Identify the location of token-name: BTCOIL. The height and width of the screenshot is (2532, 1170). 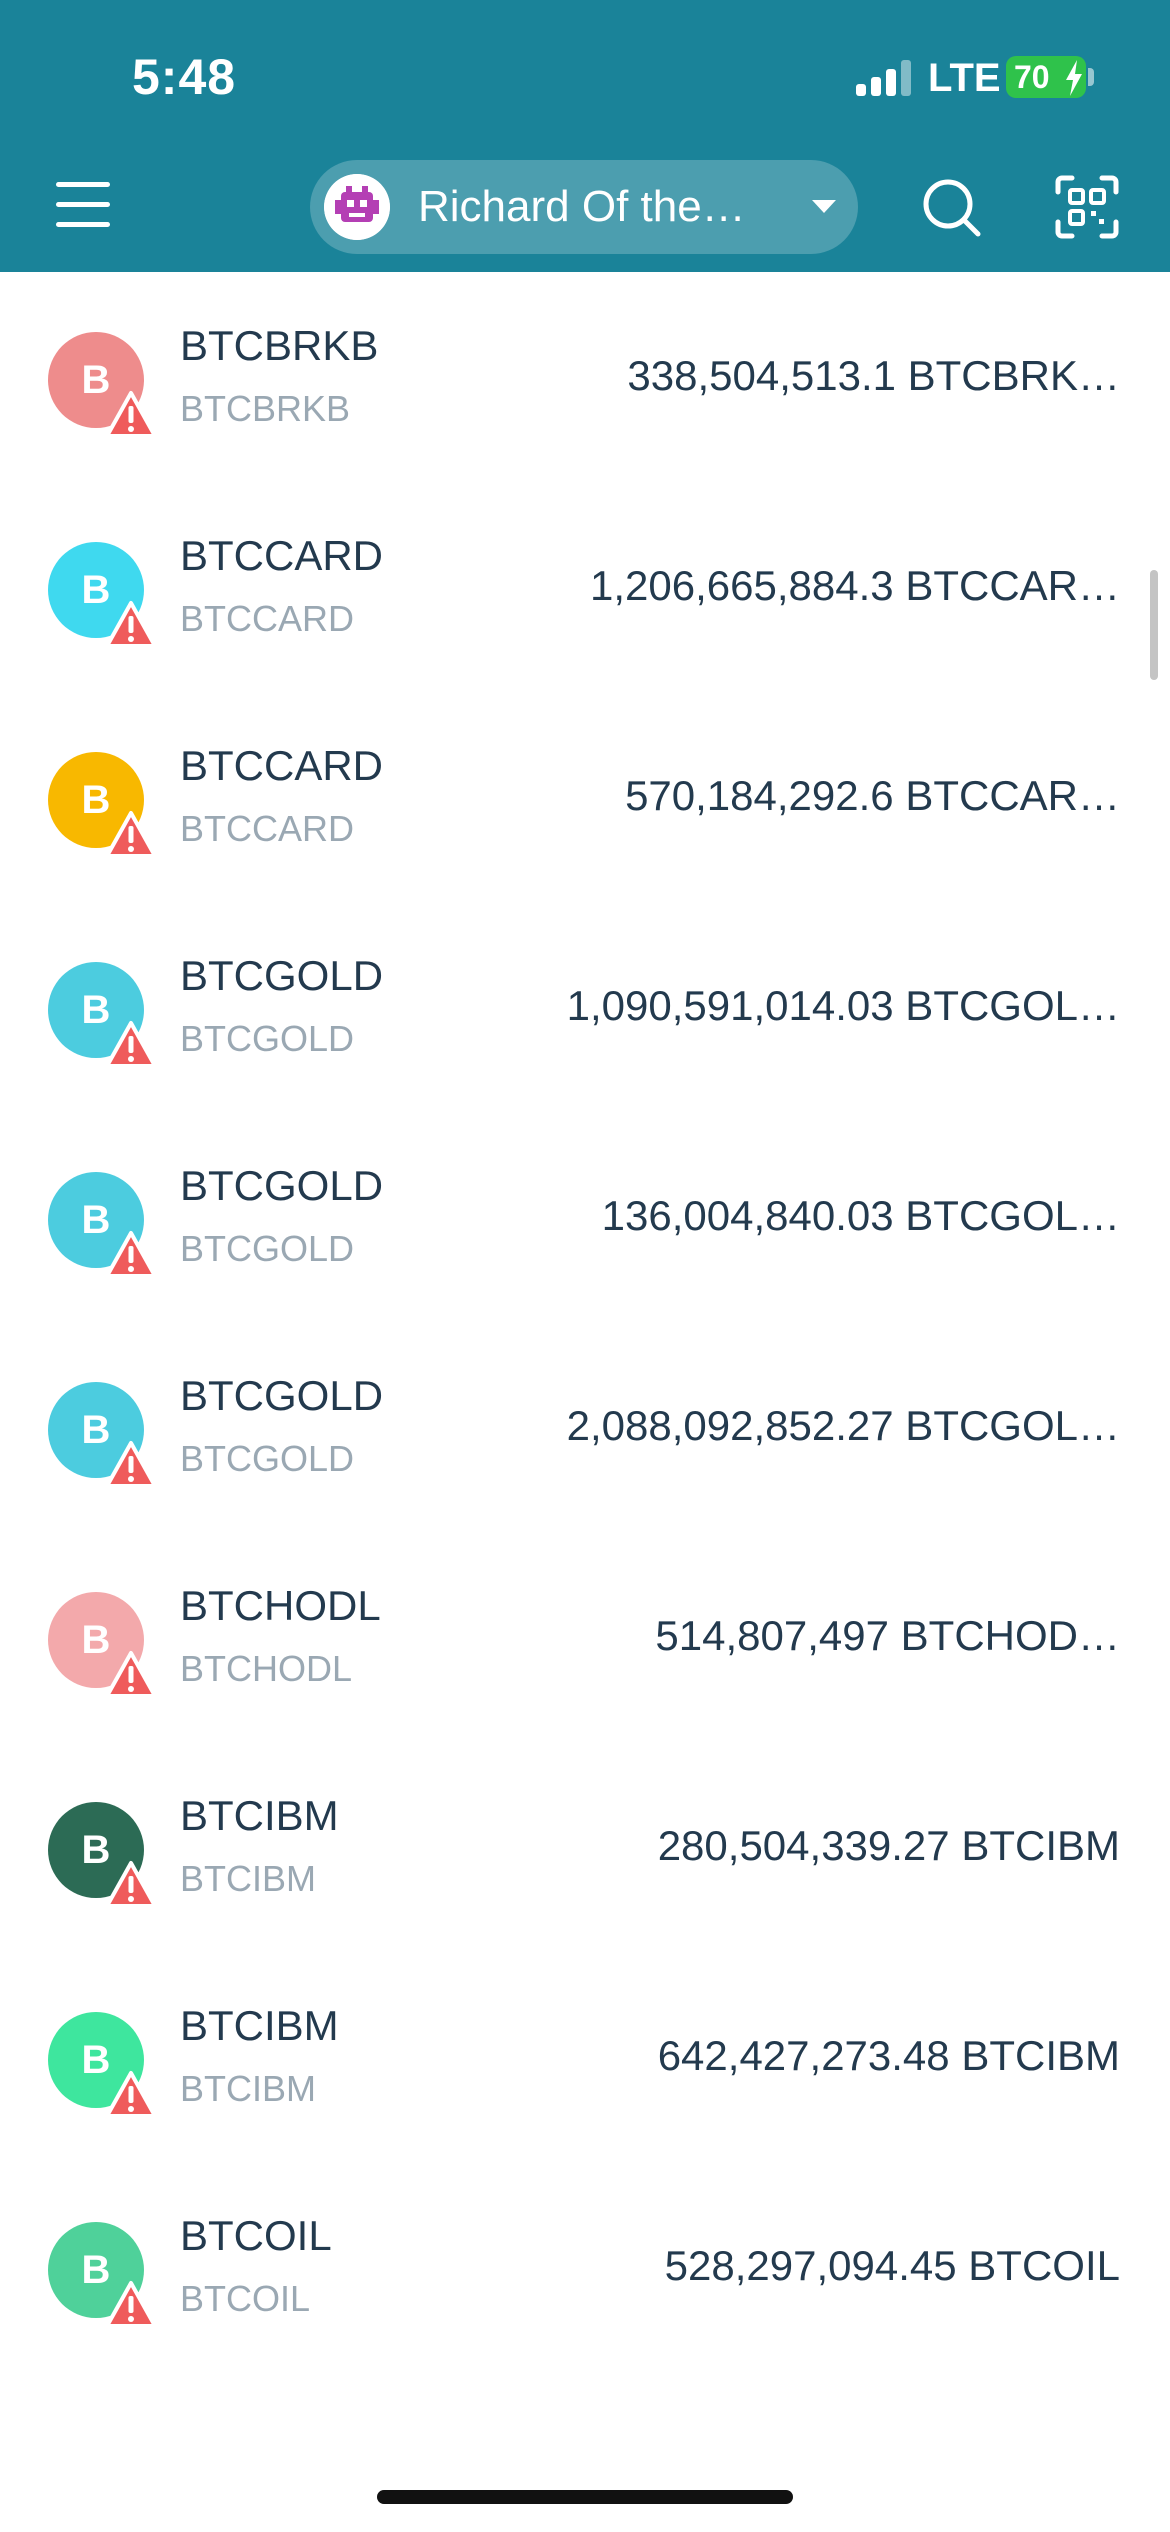
(256, 2235).